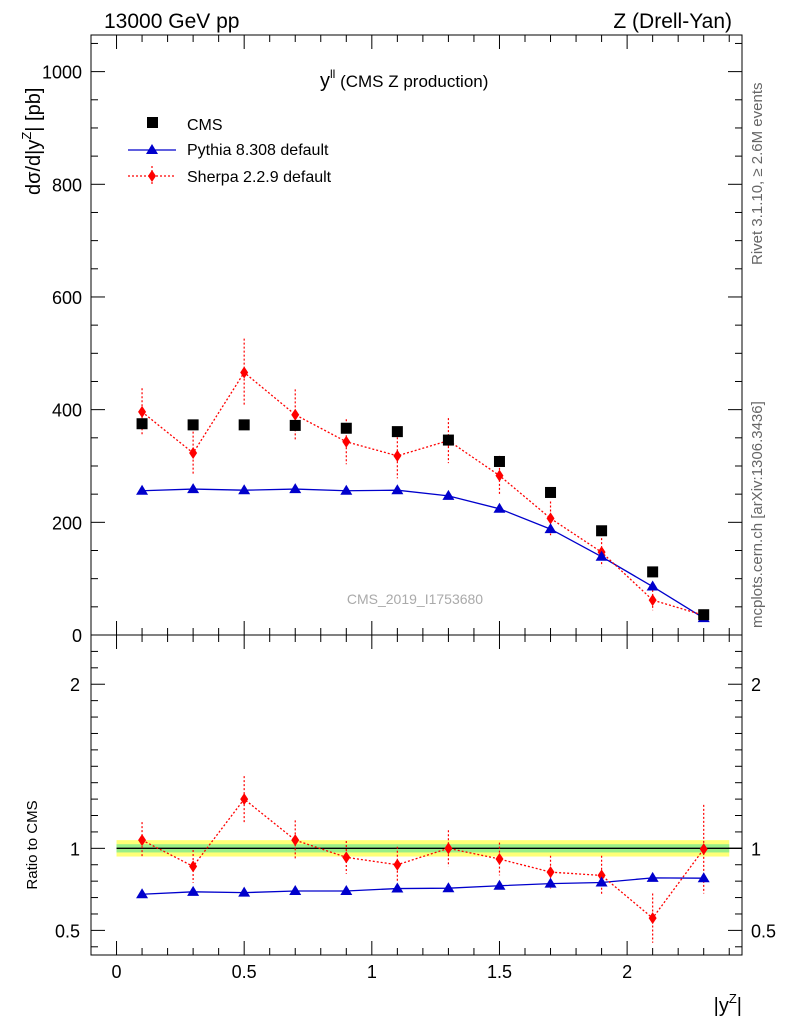 The height and width of the screenshot is (1024, 786). What do you see at coordinates (67, 185) in the screenshot?
I see `y-tick-label: 800` at bounding box center [67, 185].